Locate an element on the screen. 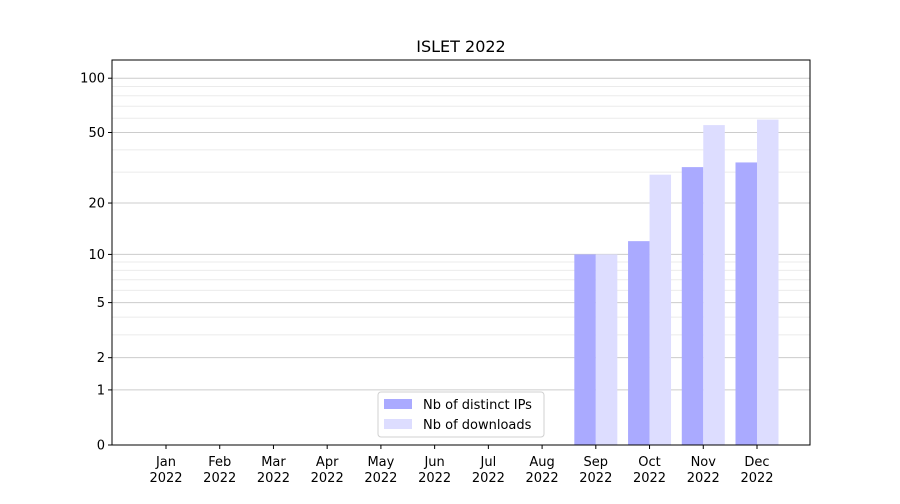 The height and width of the screenshot is (504, 900). chart-title: ISLET 2022 is located at coordinates (460, 46).